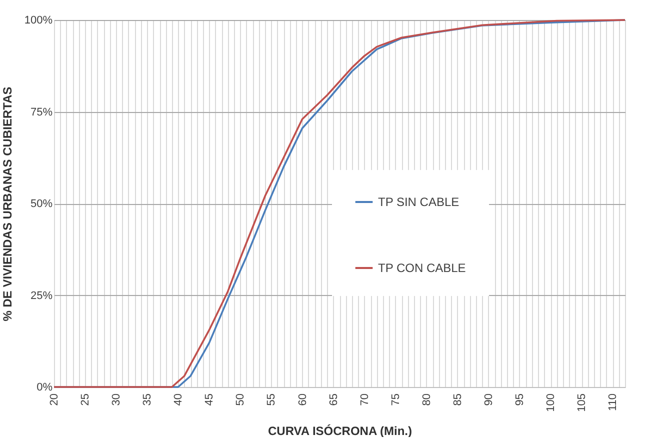  Describe the element at coordinates (272, 400) in the screenshot. I see `x-tick-label: 55` at that location.